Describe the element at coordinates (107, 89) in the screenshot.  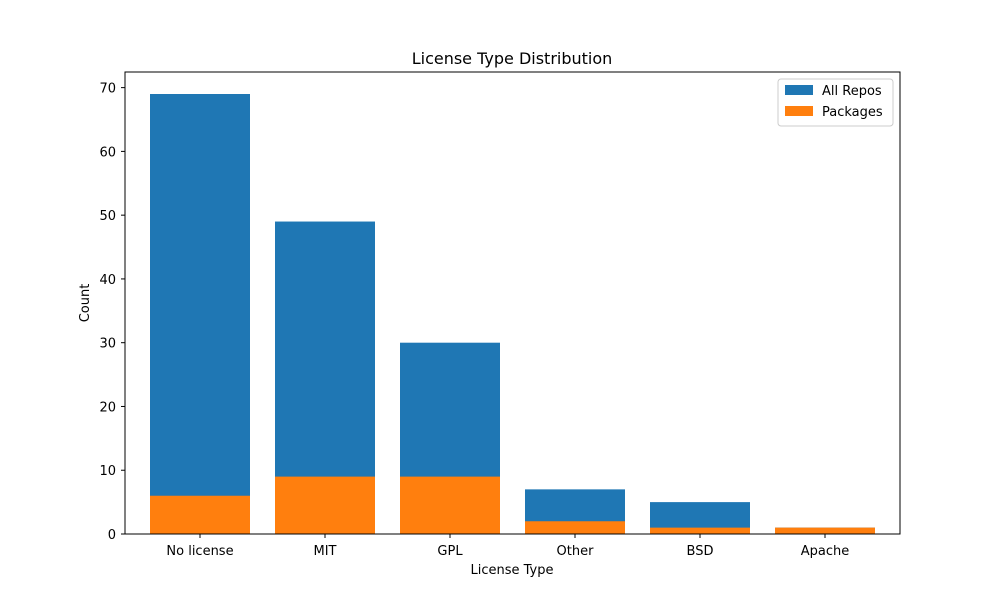
I see `y-tick-label: 70` at that location.